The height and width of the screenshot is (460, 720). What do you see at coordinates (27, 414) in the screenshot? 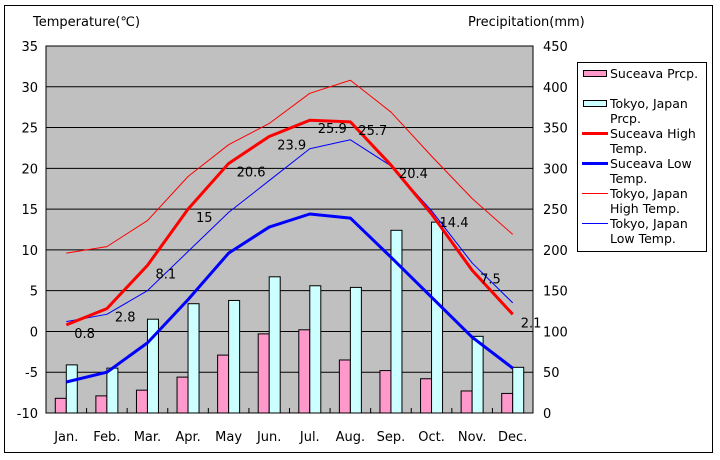
I see `y-left-tick-label: -10` at bounding box center [27, 414].